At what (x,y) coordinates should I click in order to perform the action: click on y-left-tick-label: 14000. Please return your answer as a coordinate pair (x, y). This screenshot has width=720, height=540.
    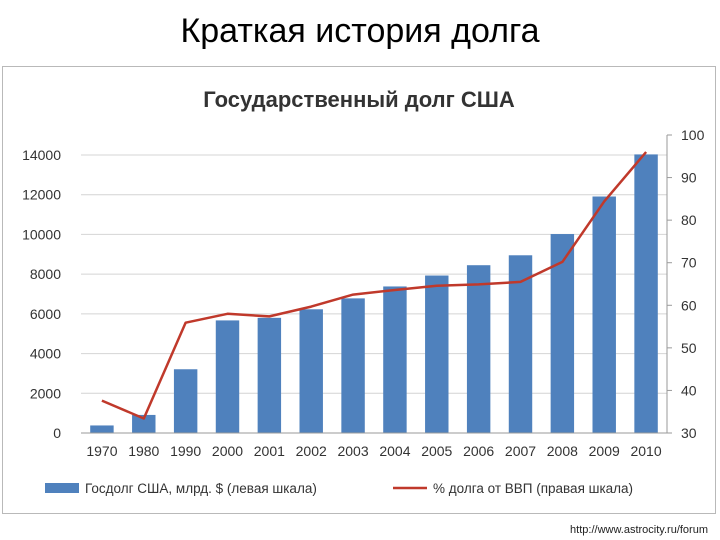
    Looking at the image, I should click on (41, 155).